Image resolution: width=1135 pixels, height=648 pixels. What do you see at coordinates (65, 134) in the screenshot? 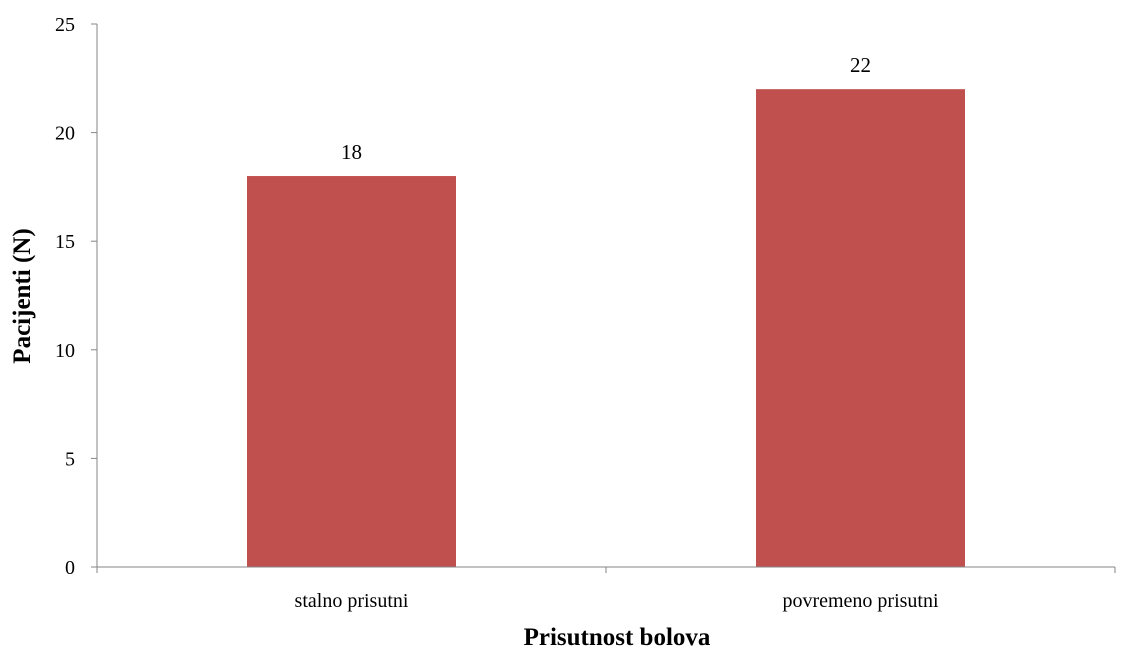
I see `y-tick-label: 20` at bounding box center [65, 134].